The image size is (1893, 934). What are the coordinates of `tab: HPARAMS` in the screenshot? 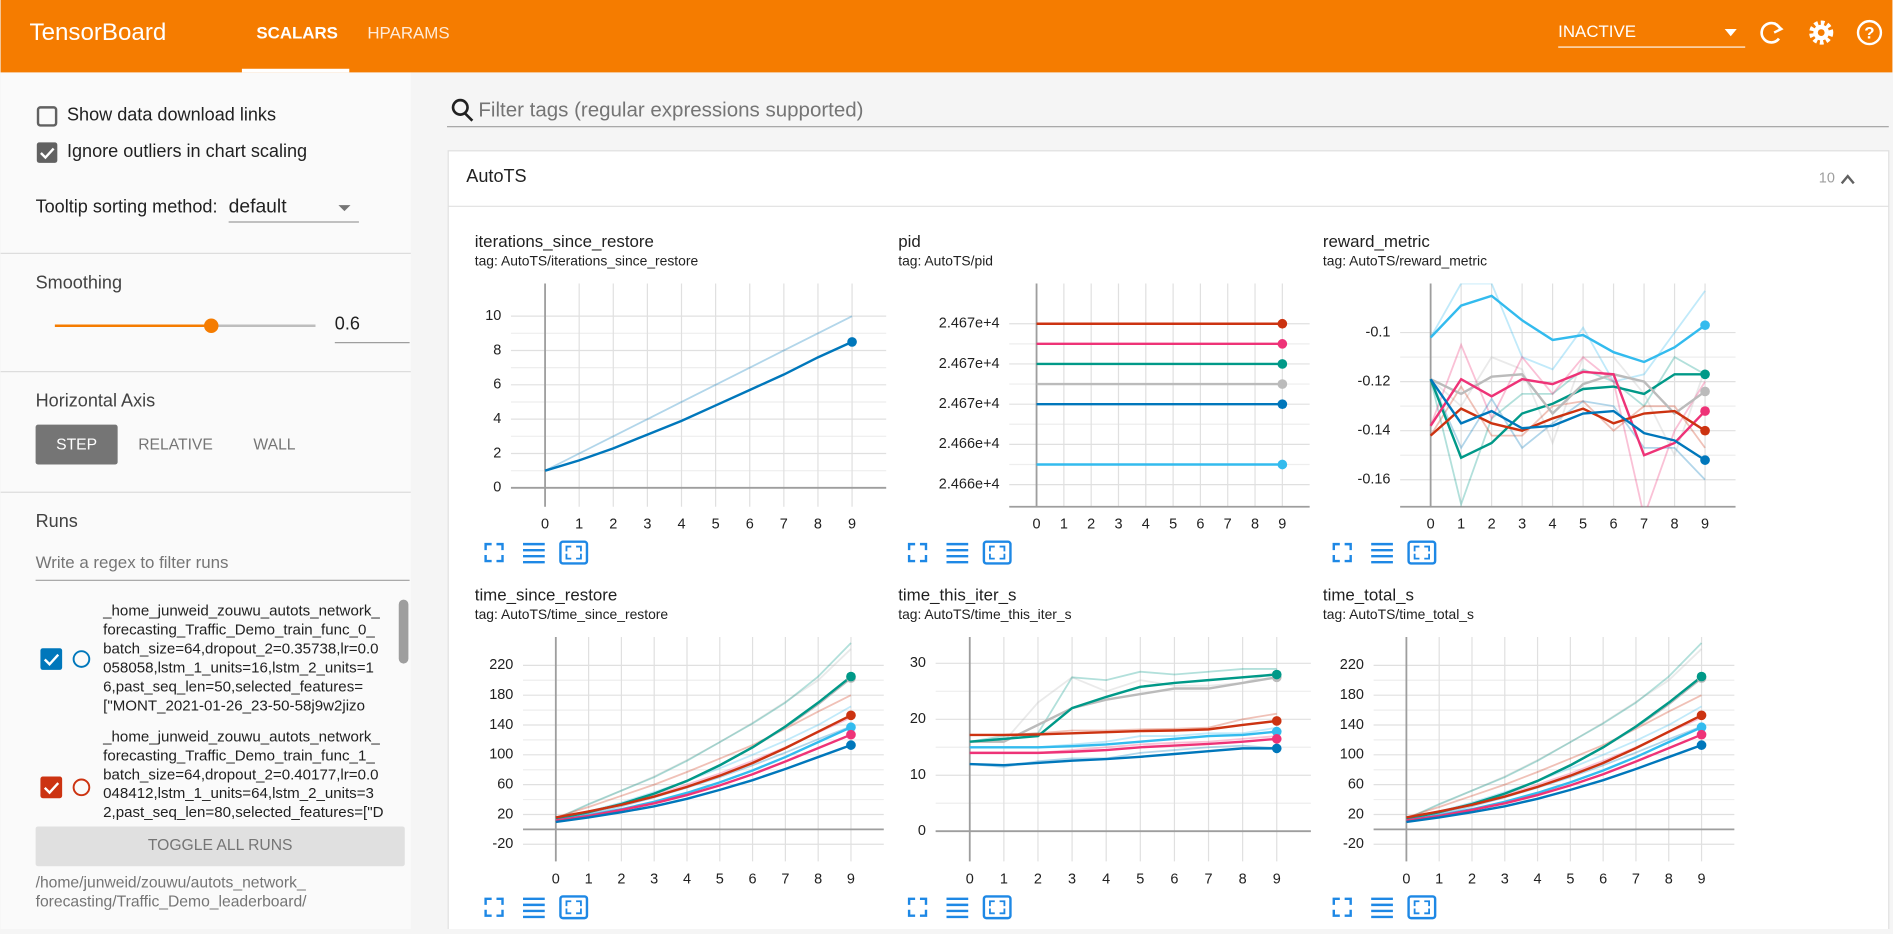 It's located at (408, 32).